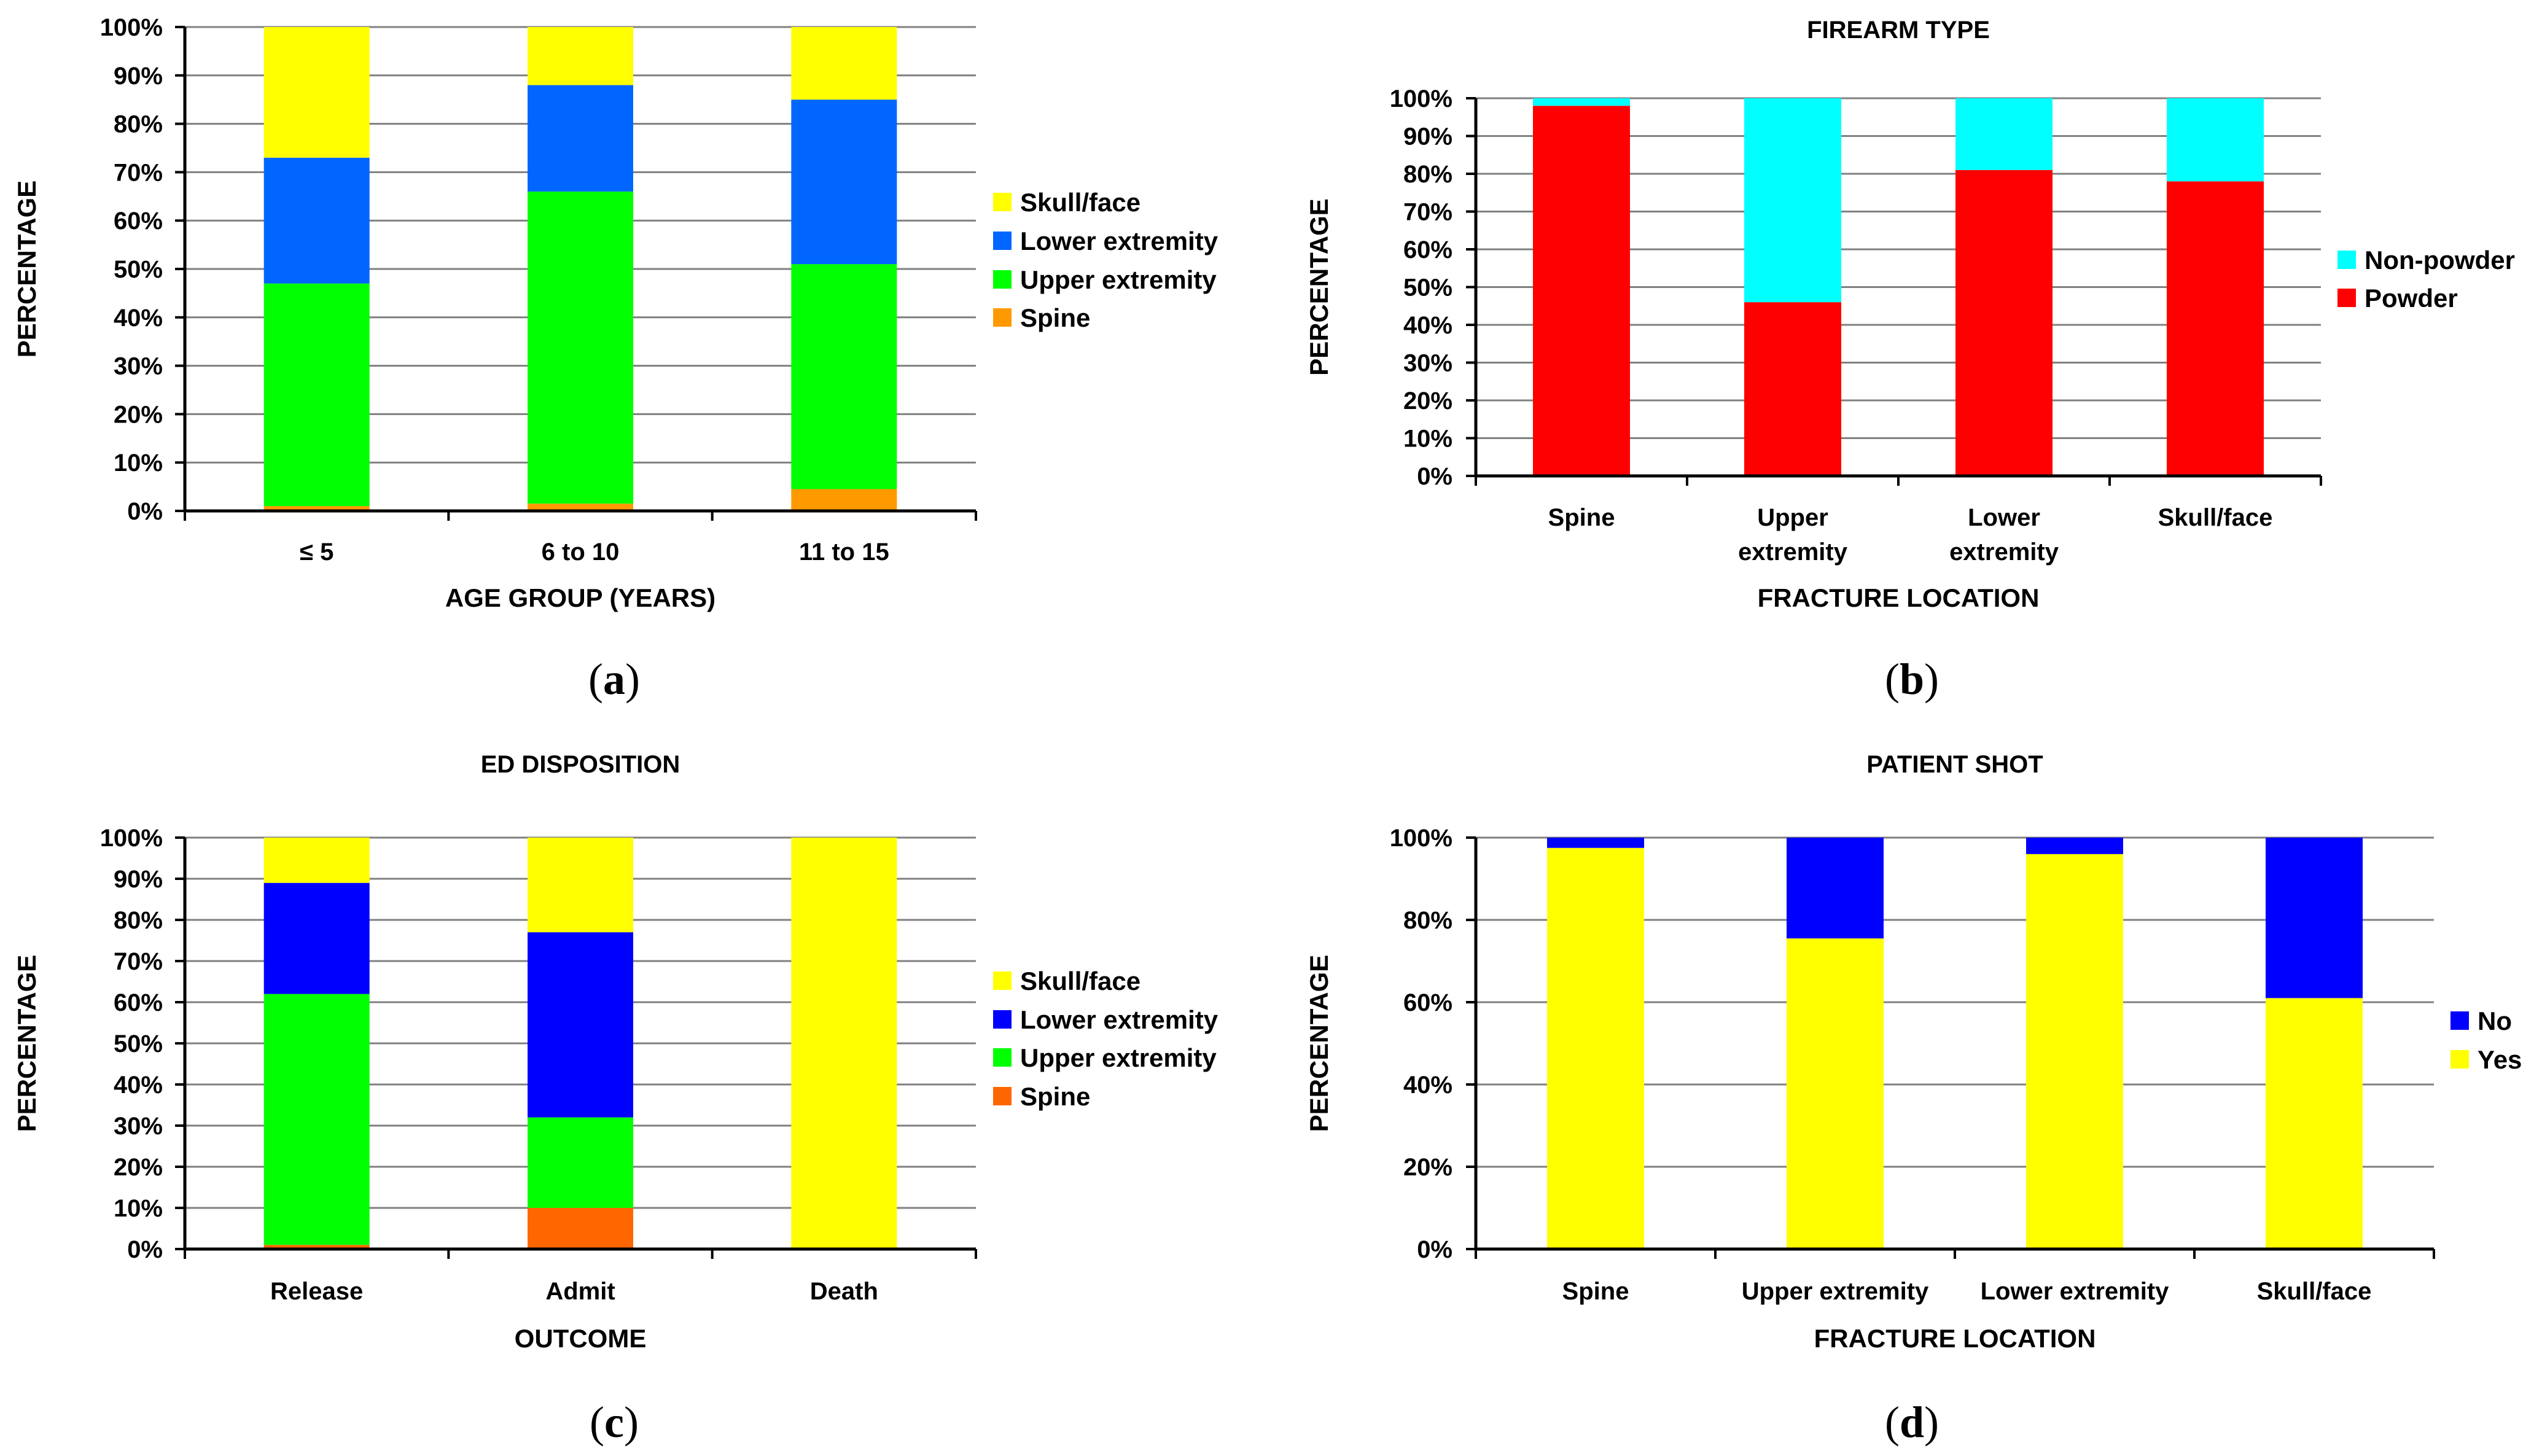 Image resolution: width=2542 pixels, height=1456 pixels. I want to click on x-tick-label: Death, so click(844, 1291).